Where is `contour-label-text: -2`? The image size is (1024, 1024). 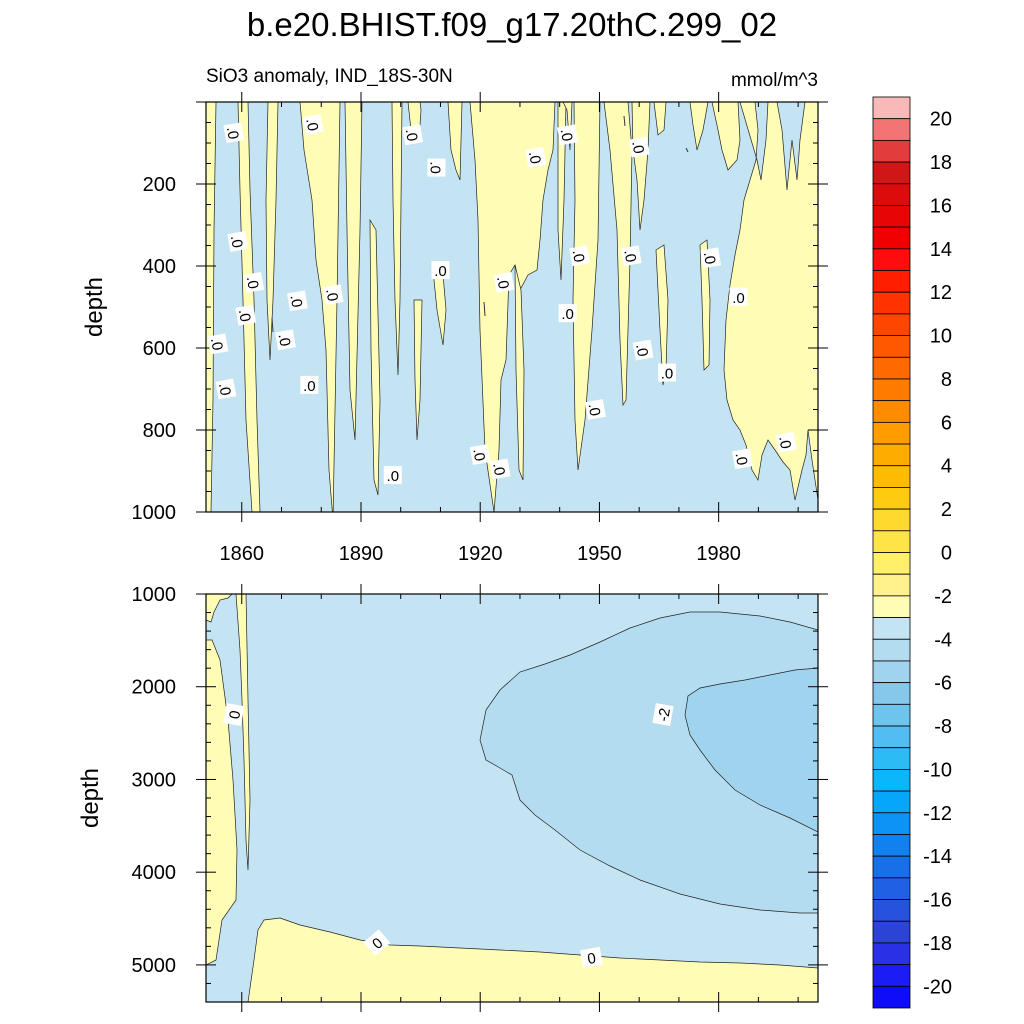 contour-label-text: -2 is located at coordinates (664, 715).